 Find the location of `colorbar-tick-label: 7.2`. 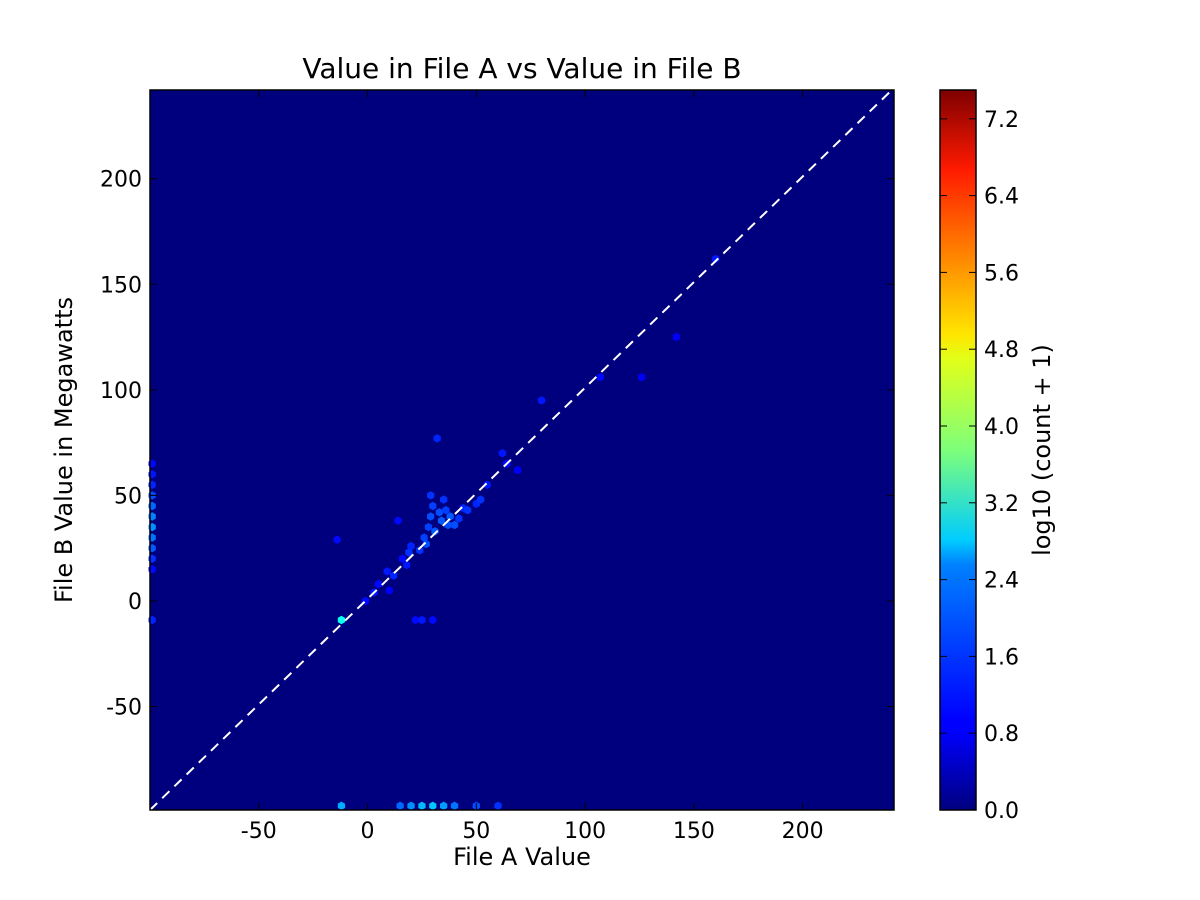

colorbar-tick-label: 7.2 is located at coordinates (1001, 120).